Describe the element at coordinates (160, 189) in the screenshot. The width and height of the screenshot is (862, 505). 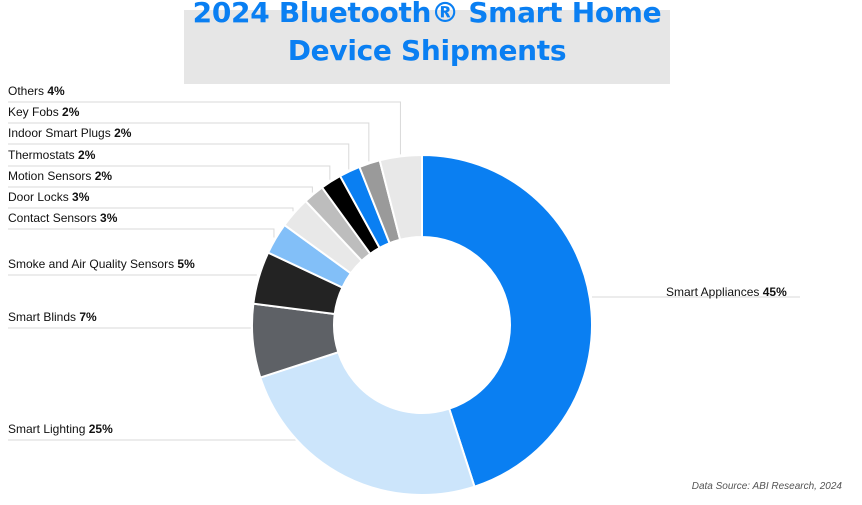
I see `leader-line-motion-sensors` at that location.